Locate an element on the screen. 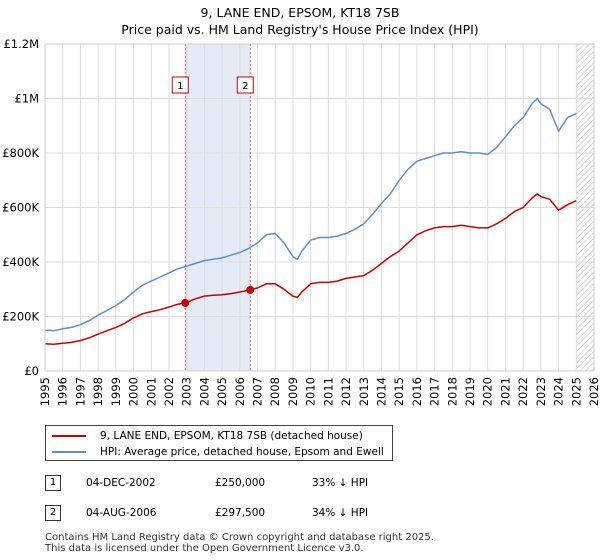 This screenshot has height=560, width=600. transaction-hpi-diff: 33% ↓ HPI is located at coordinates (340, 483).